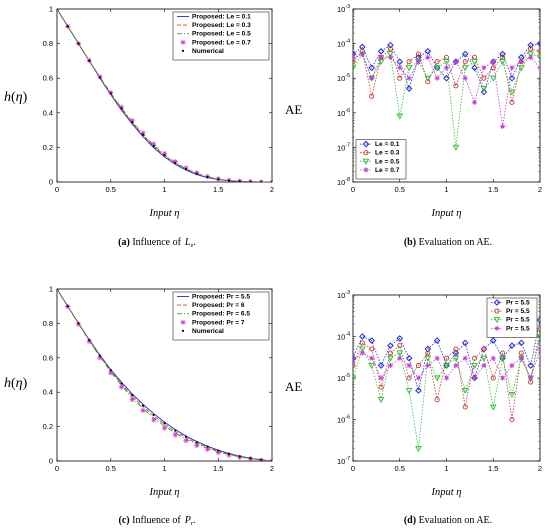  What do you see at coordinates (343, 378) in the screenshot?
I see `y-tick-label: 10⁻⁵` at bounding box center [343, 378].